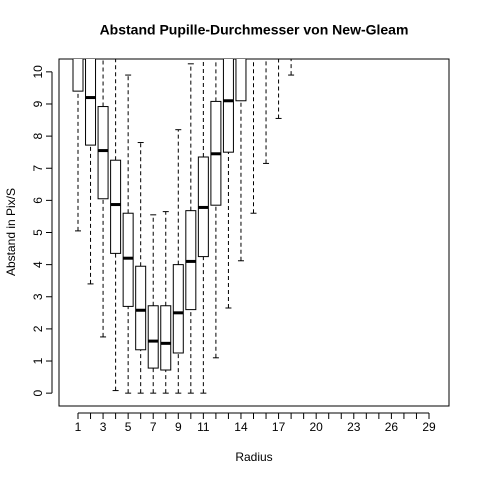 This screenshot has width=480, height=480. I want to click on x-tick-label: 20, so click(316, 427).